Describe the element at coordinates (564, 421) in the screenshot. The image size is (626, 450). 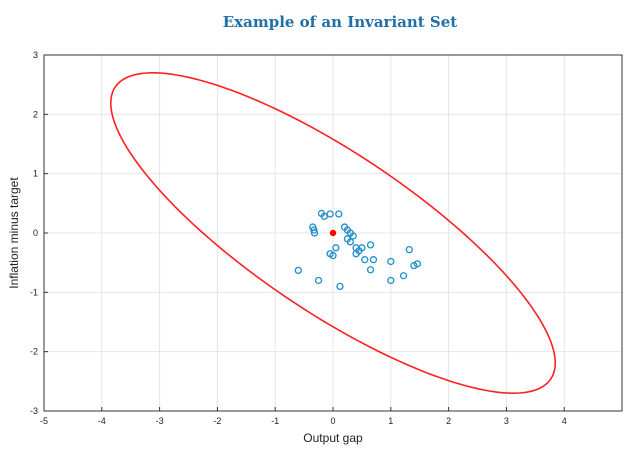
I see `x-tick-label: 4` at that location.